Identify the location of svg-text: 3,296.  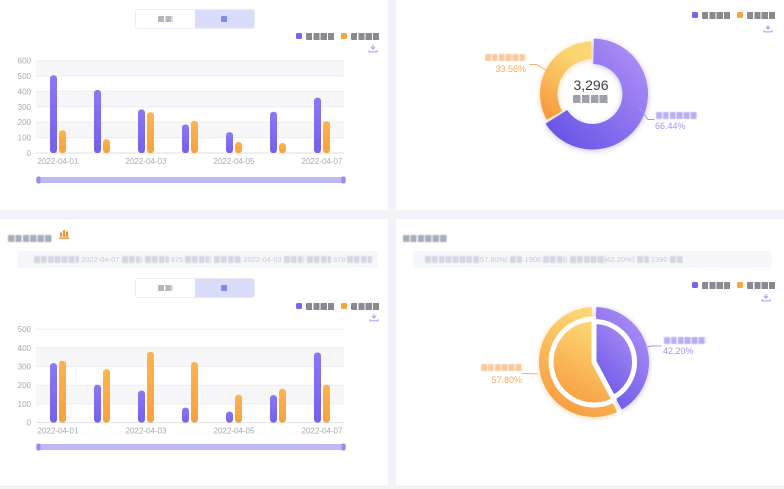
(590, 85).